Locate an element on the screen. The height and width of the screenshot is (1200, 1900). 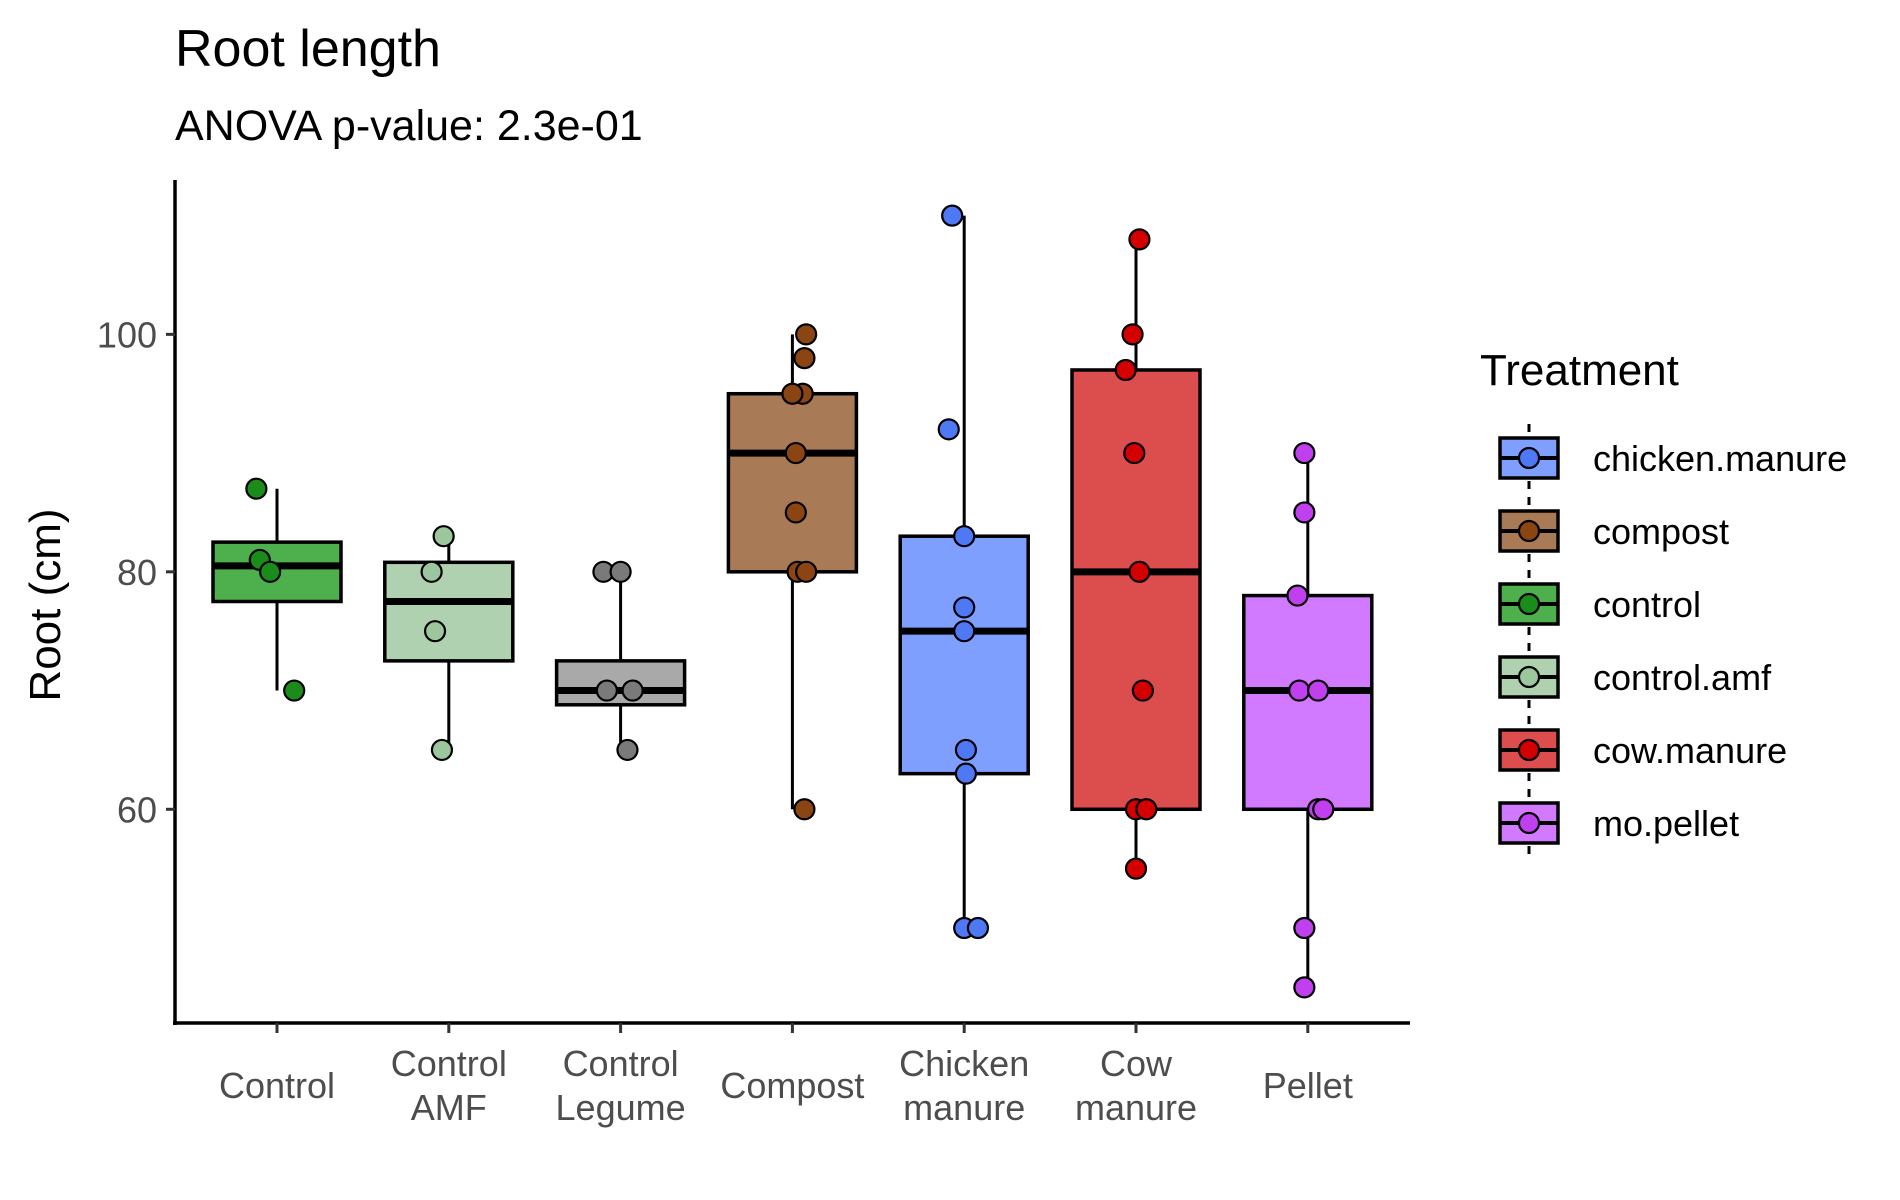
x-tick-label: Compost is located at coordinates (792, 1085).